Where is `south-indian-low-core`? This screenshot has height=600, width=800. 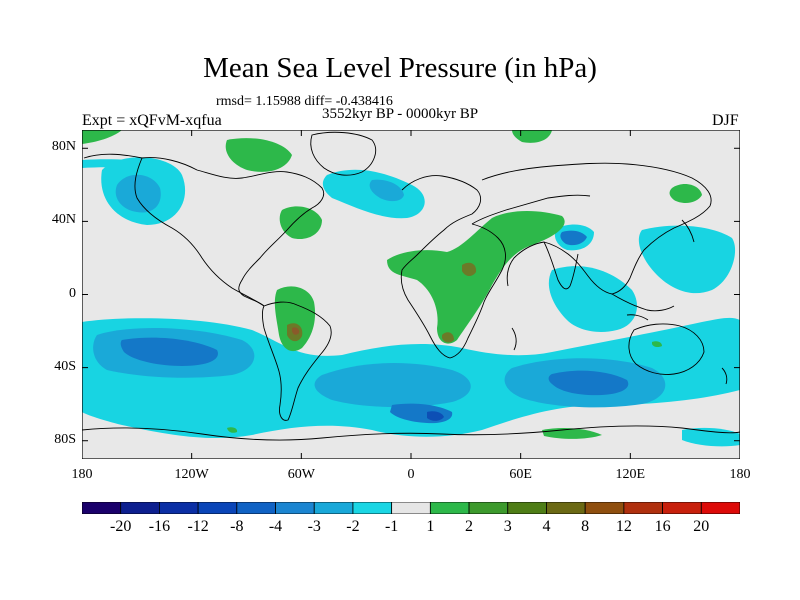 south-indian-low-core is located at coordinates (588, 383).